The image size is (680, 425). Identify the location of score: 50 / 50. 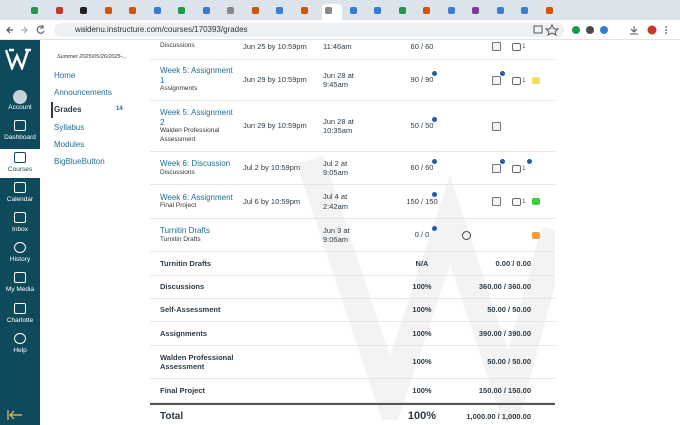
(422, 126).